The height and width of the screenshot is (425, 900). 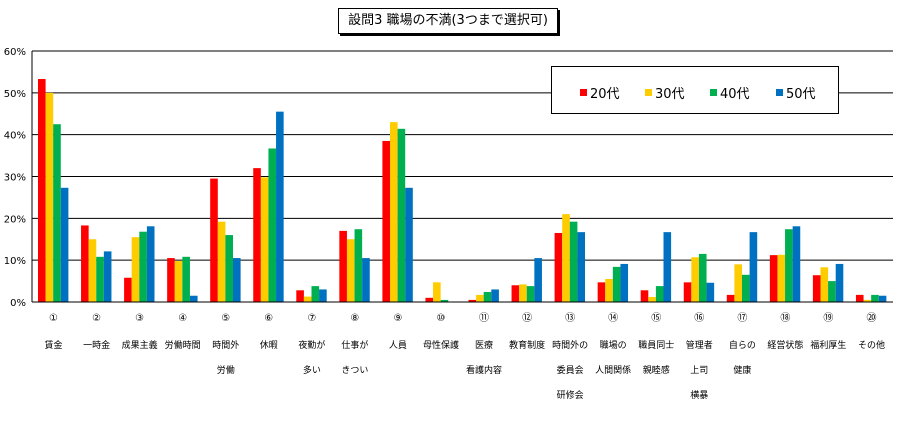 I want to click on x-tick-mark-label: ⑫, so click(x=527, y=318).